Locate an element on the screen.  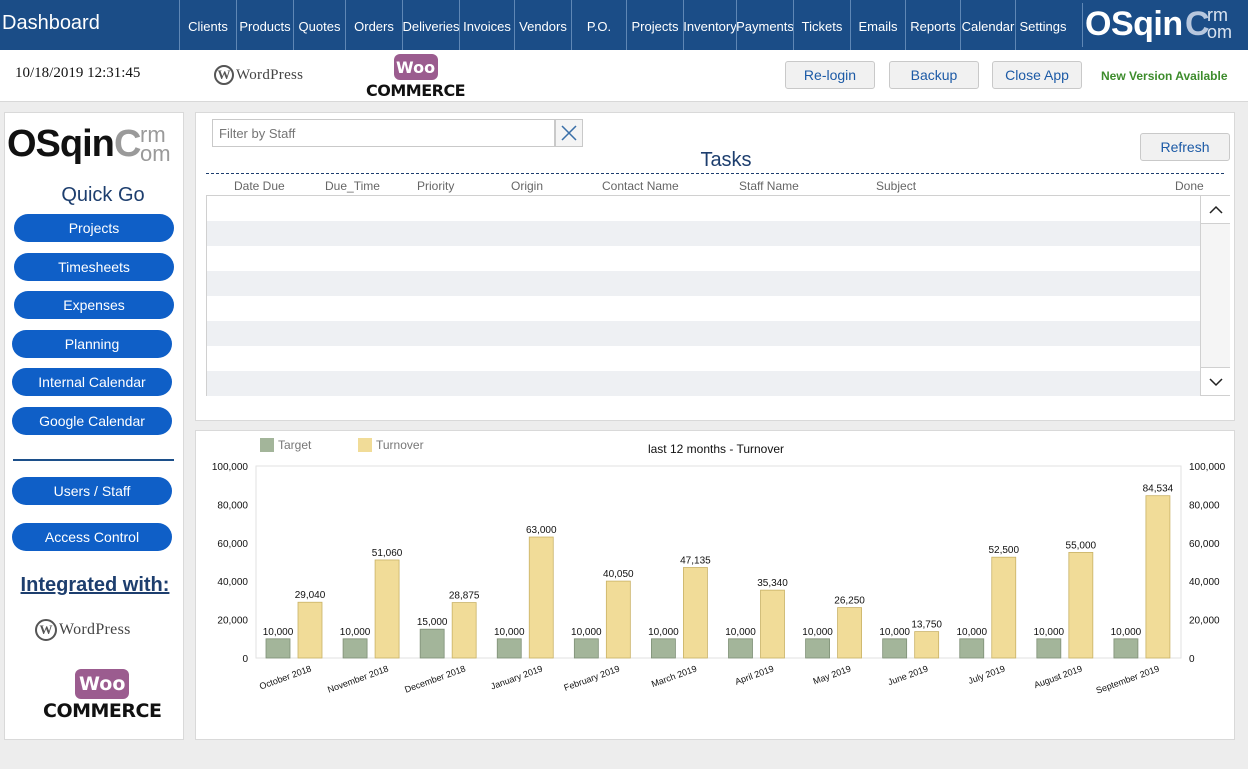
brand-logo-main: OSqin is located at coordinates (1134, 24).